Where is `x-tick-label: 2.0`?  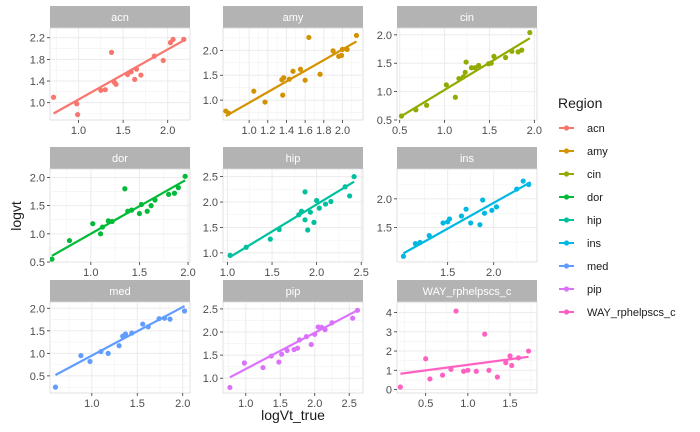
x-tick-label: 2.0 is located at coordinates (187, 273).